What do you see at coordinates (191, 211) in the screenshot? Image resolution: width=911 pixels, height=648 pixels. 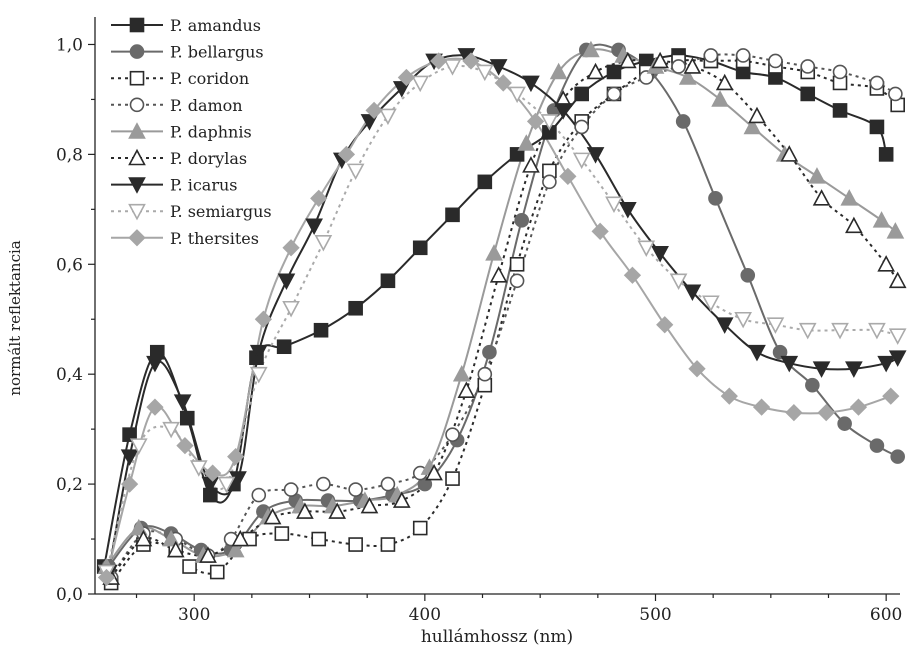 I see `legend-item-p-semiargus: P. semiargus` at bounding box center [191, 211].